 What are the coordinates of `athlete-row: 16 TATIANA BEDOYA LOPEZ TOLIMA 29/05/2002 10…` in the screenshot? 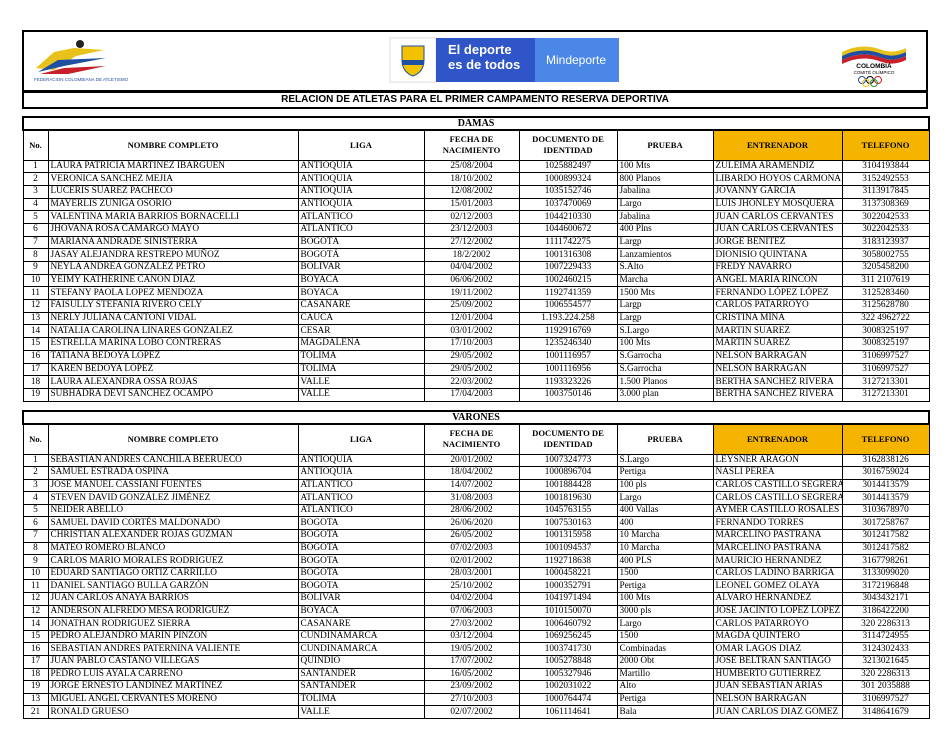 It's located at (476, 356).